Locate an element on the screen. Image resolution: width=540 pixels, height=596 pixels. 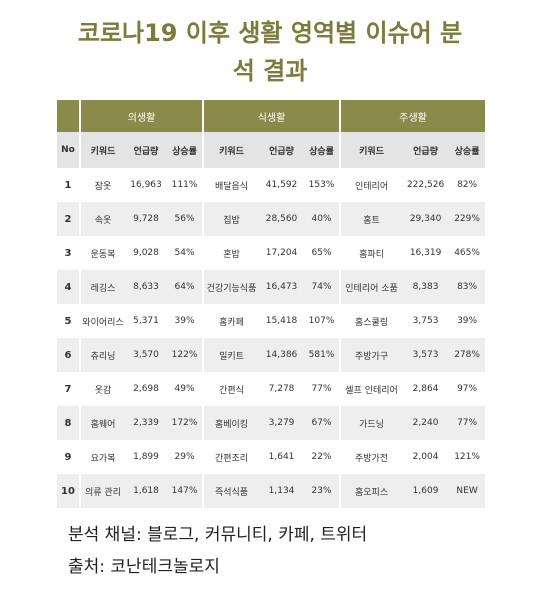
table-cell: 15,418 is located at coordinates (281, 321).